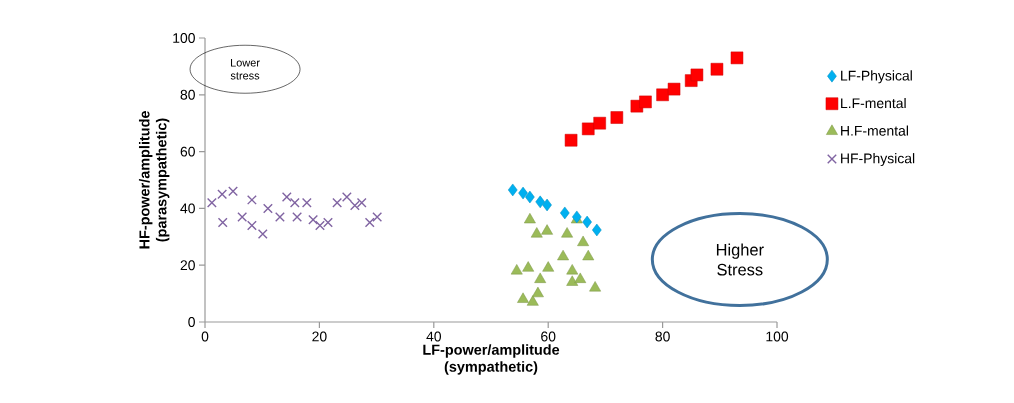 The height and width of the screenshot is (403, 1014). I want to click on legend-label: LF-Physical, so click(876, 77).